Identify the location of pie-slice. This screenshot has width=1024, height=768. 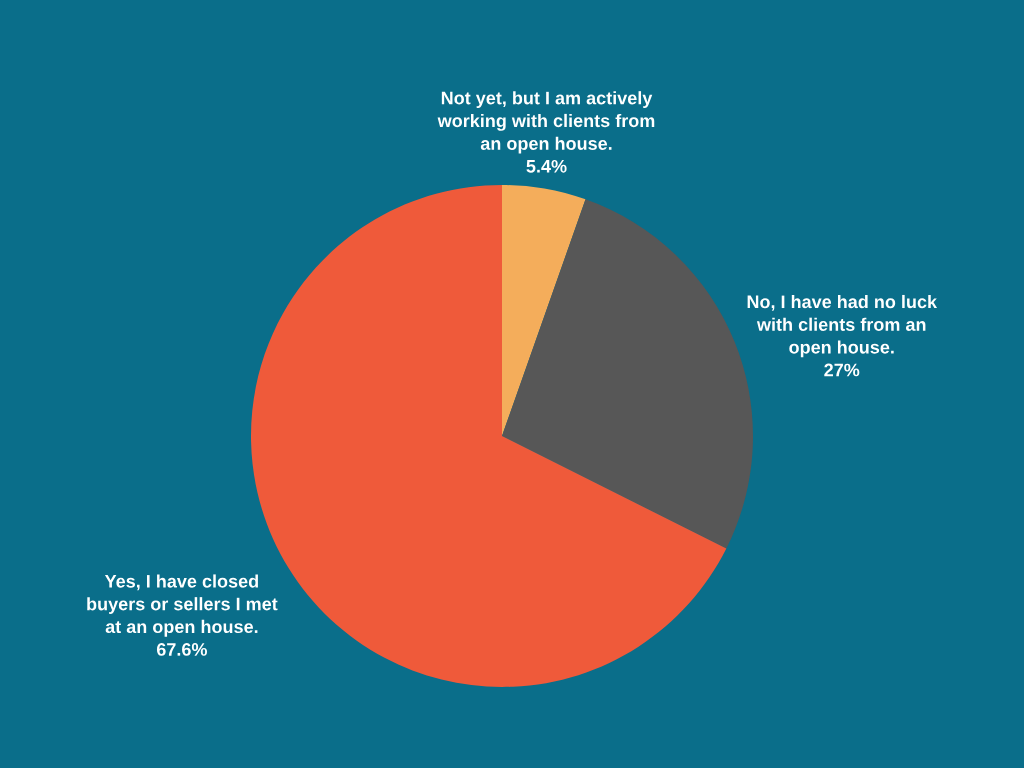
(544, 310).